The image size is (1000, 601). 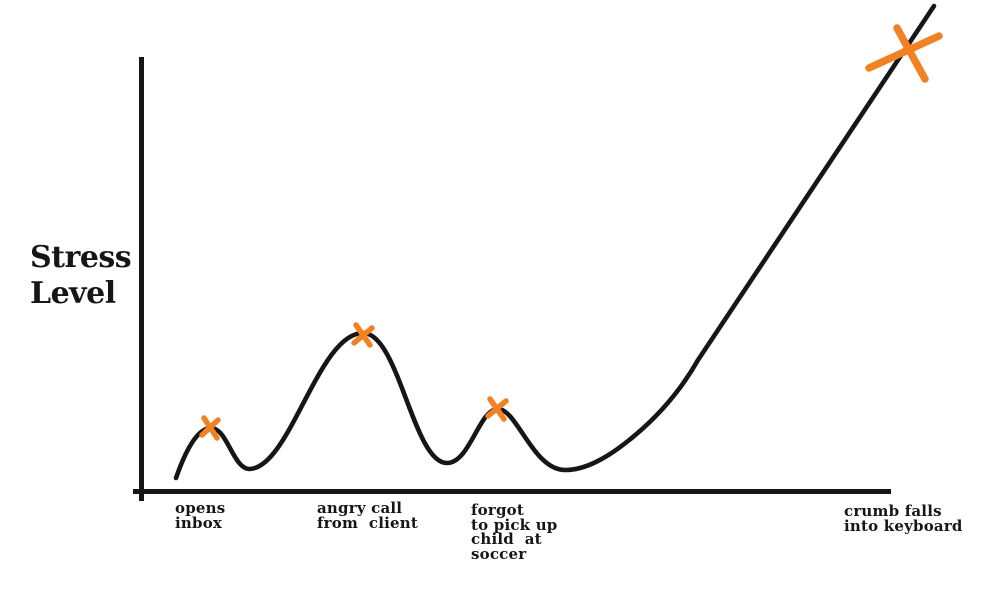 I want to click on x-label-line: from client, so click(x=367, y=522).